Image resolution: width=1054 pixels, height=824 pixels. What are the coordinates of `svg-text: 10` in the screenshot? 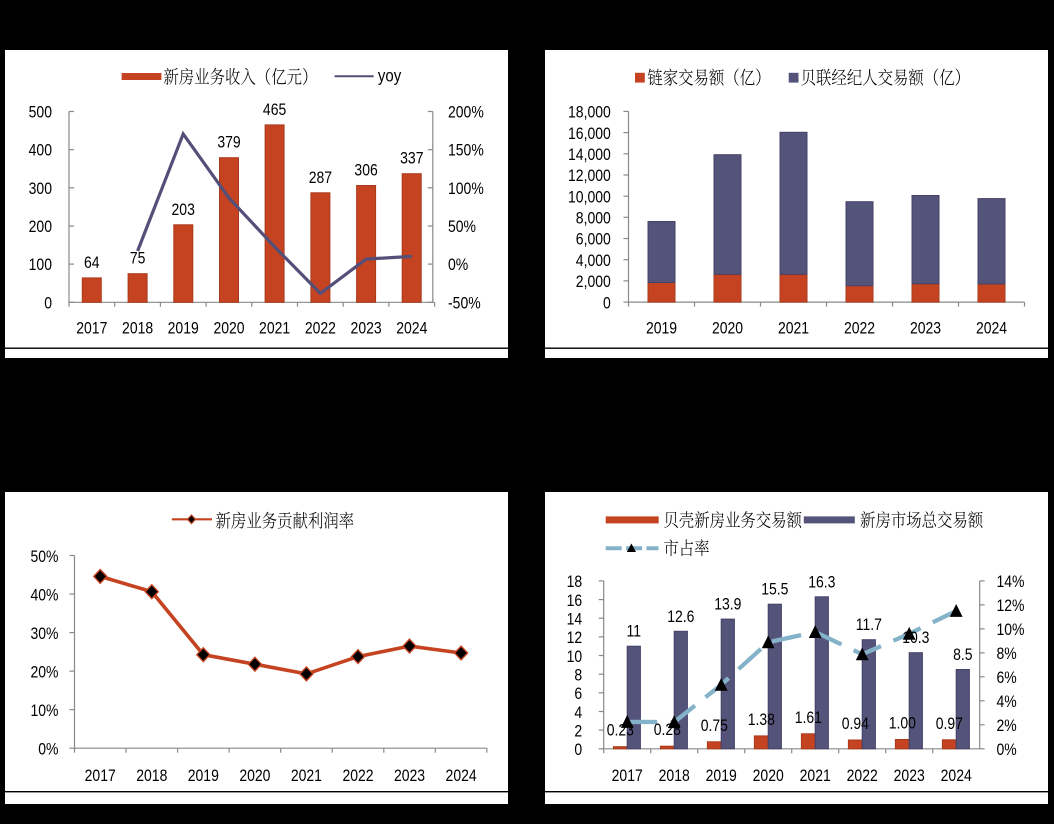 It's located at (575, 657).